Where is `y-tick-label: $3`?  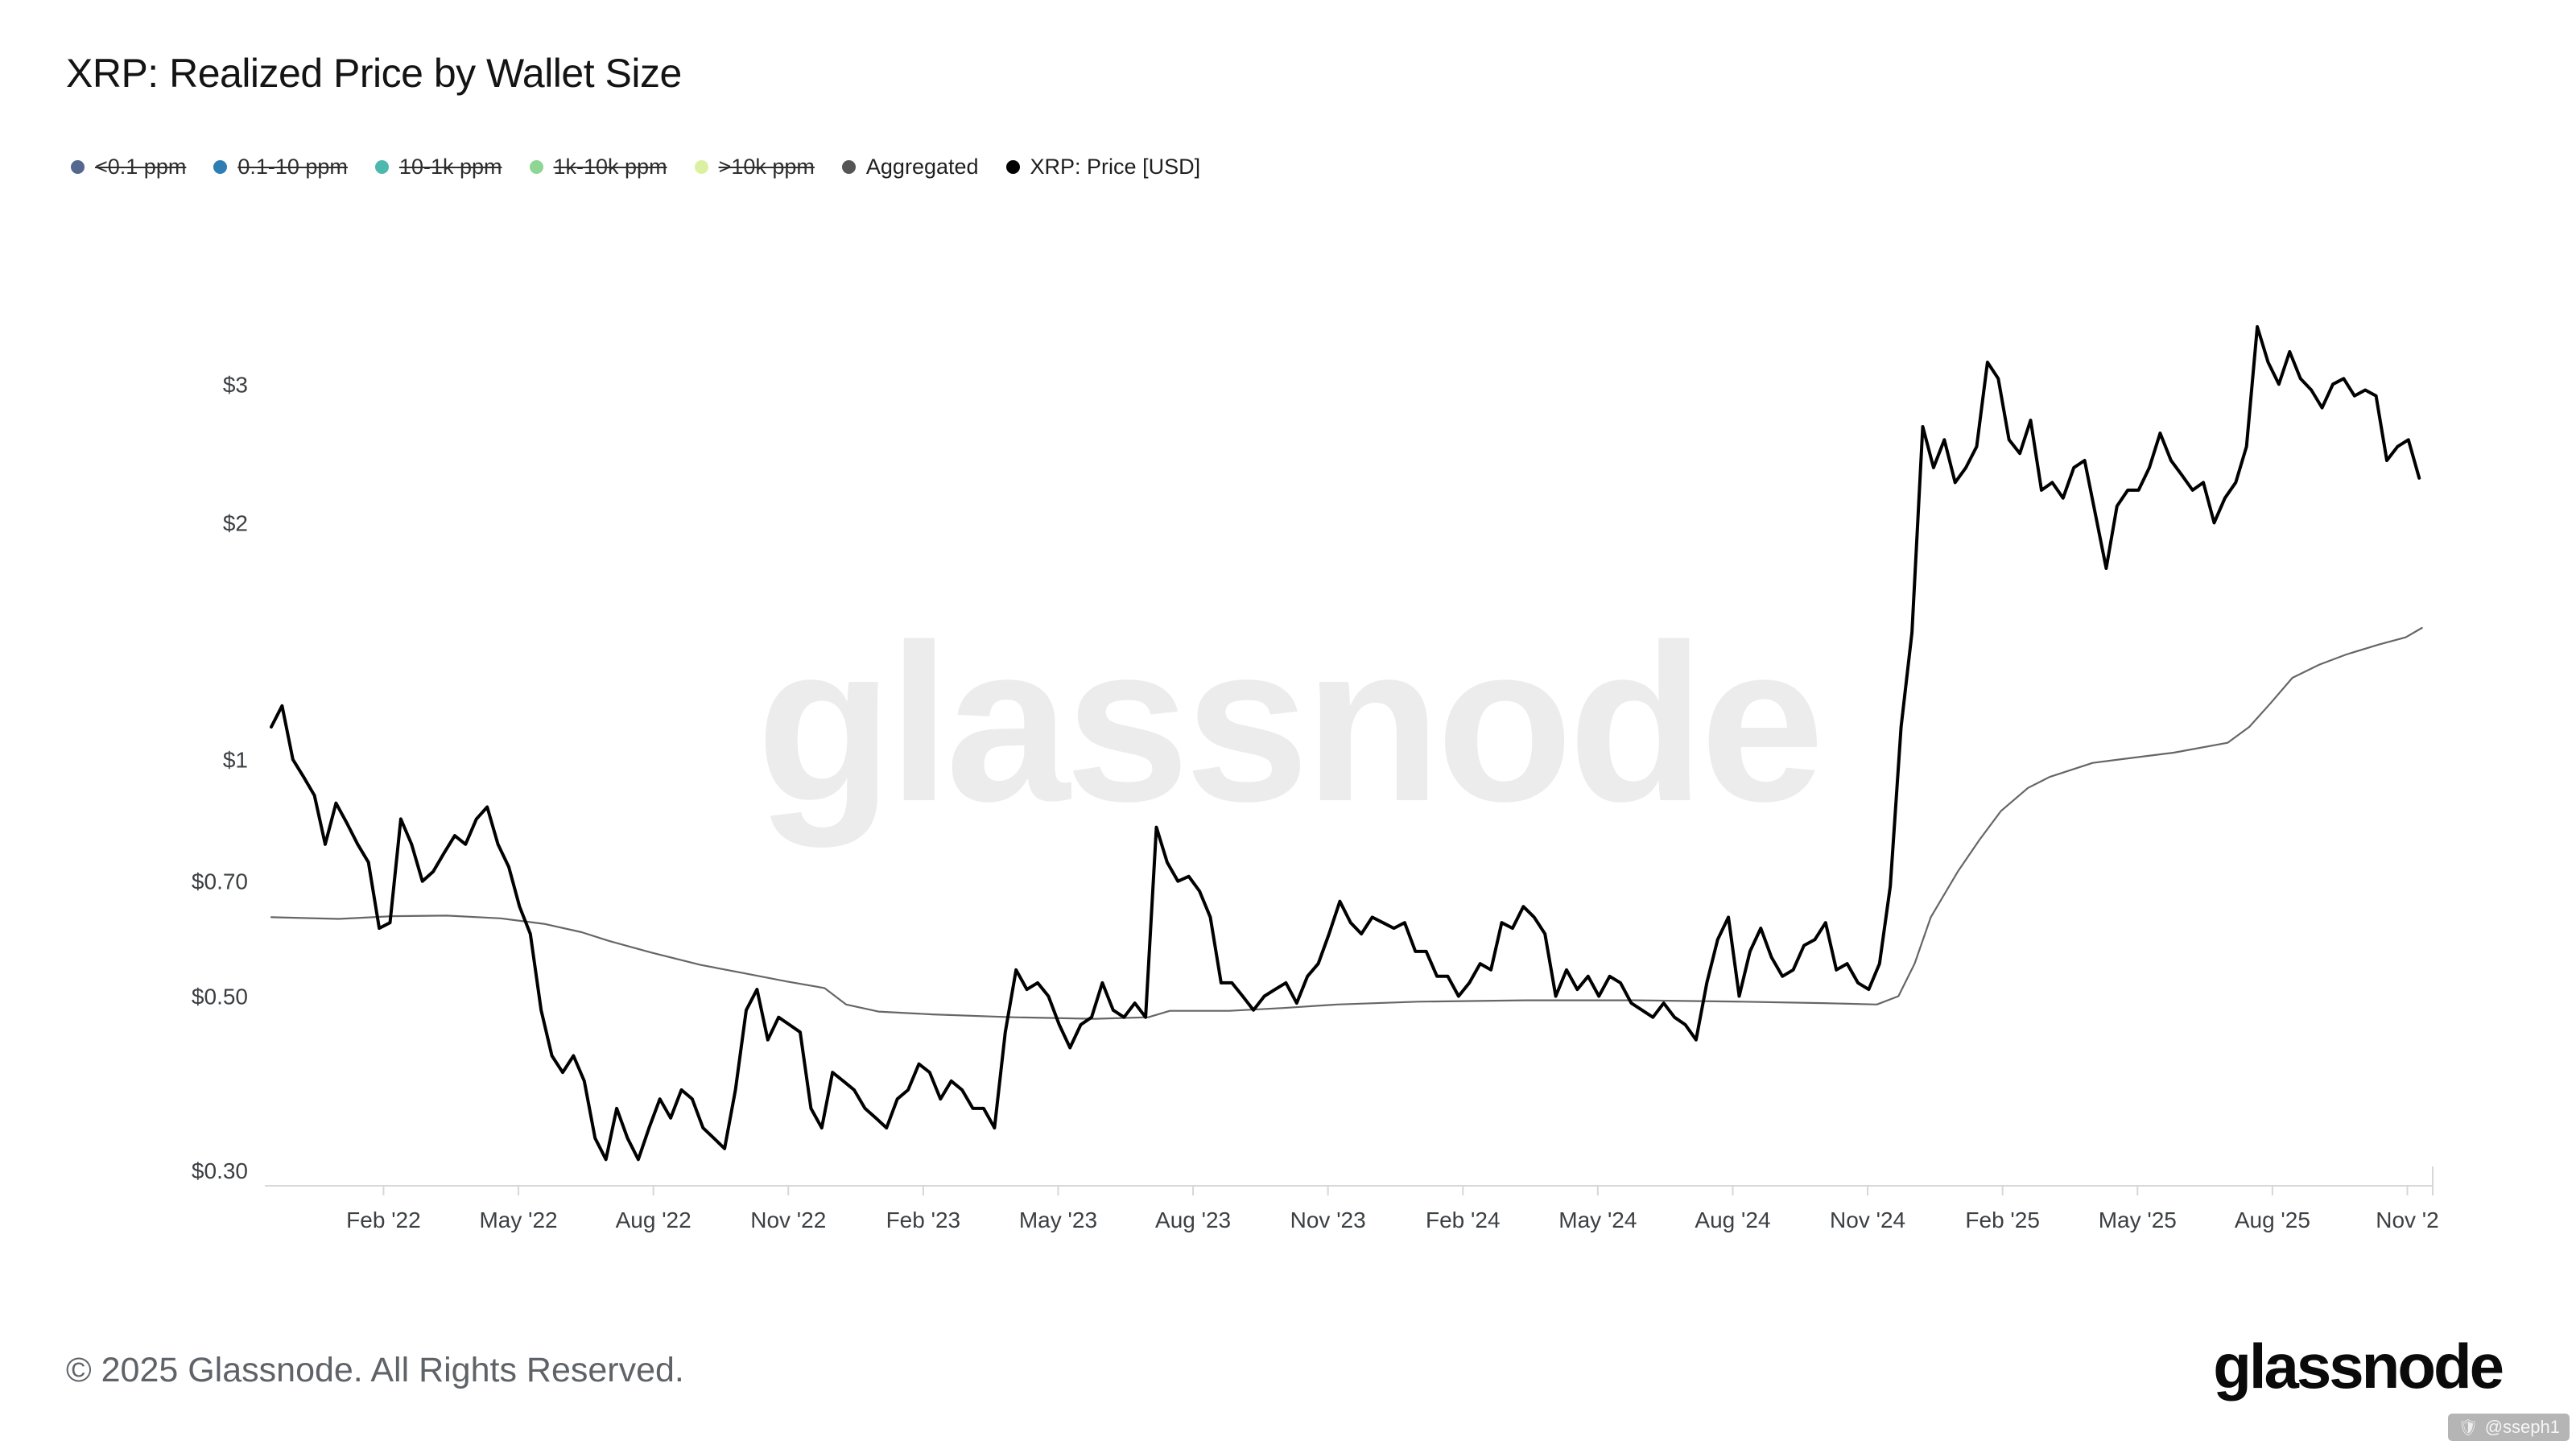
y-tick-label: $3 is located at coordinates (235, 384).